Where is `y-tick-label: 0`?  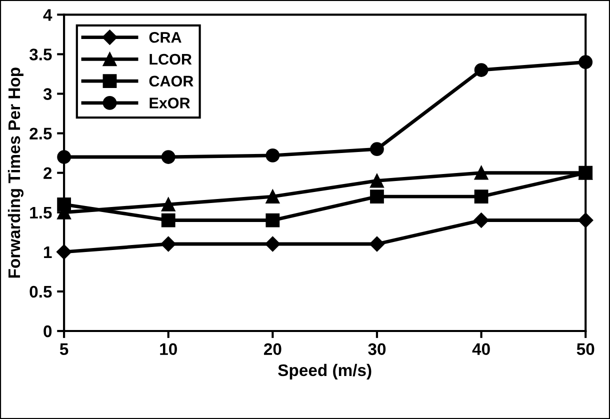 y-tick-label: 0 is located at coordinates (48, 331).